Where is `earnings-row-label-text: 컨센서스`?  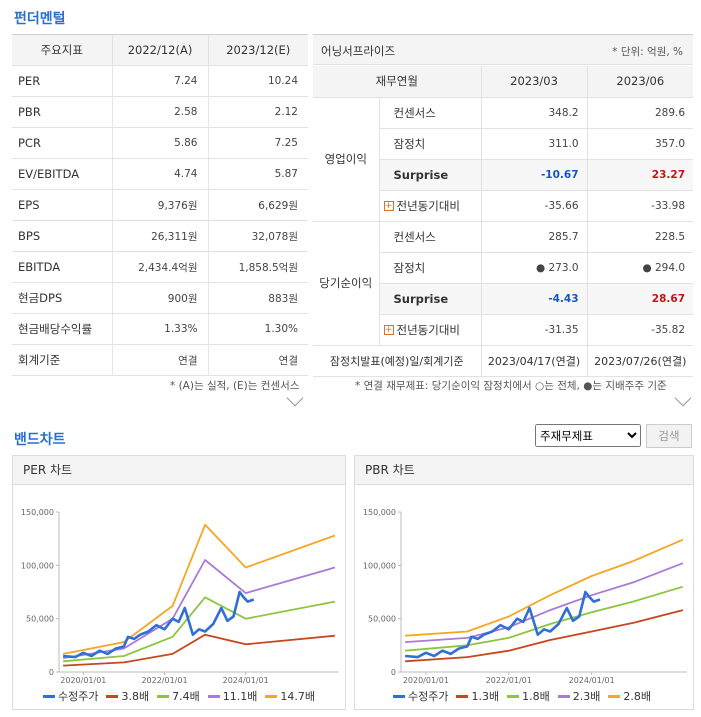
earnings-row-label-text: 컨센서스 is located at coordinates (414, 236).